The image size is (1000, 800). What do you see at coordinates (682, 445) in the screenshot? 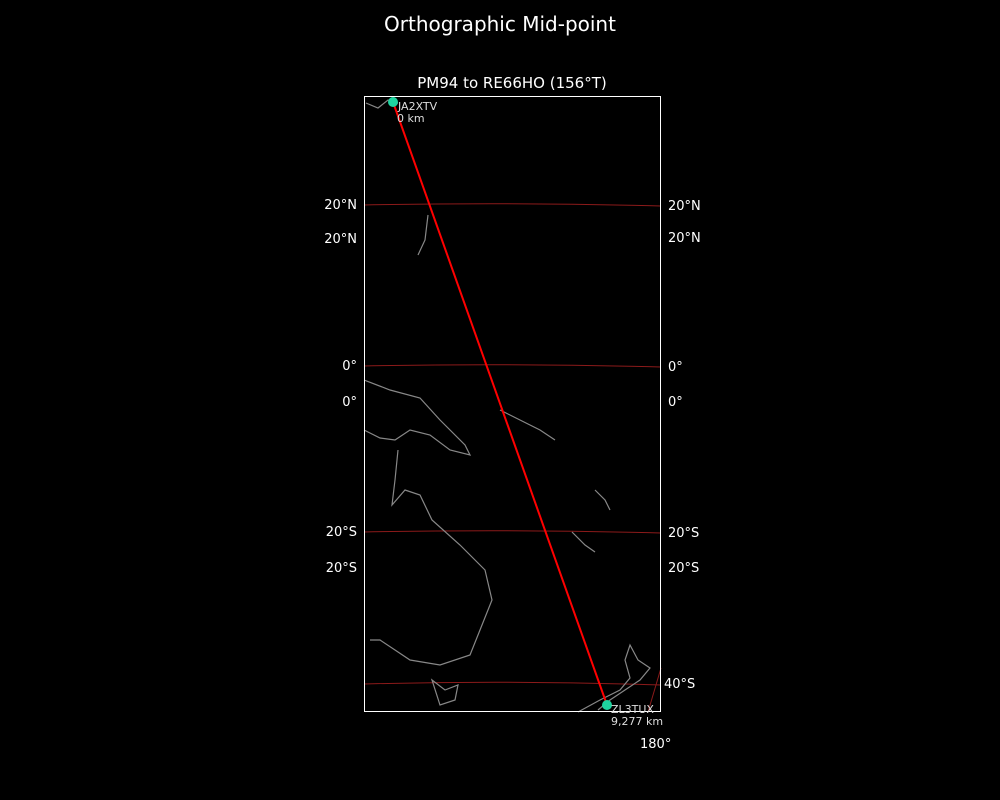
I see `lat-labels-right: 20°N 20°N 0° 0° 20°S 20°S 40°S` at bounding box center [682, 445].